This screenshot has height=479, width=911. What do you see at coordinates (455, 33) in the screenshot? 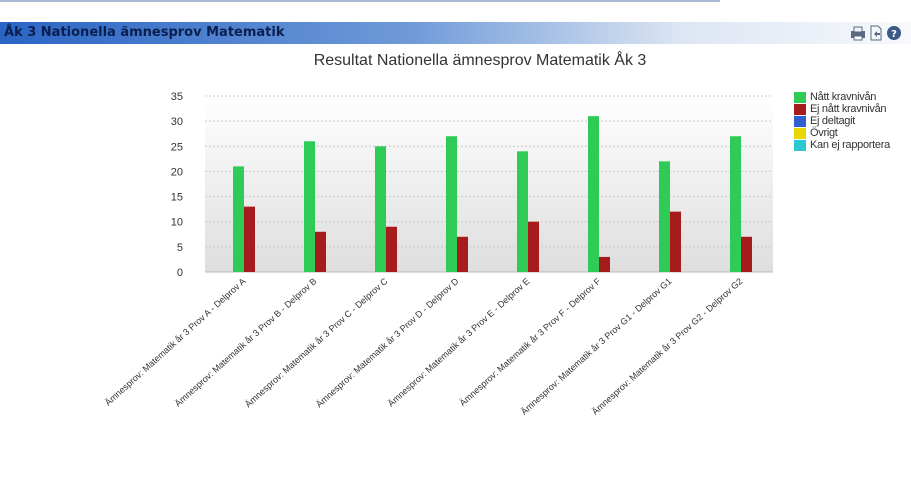
I see `panel-titlebar: Åk 3 Nationella ämnesprov Matematik ?` at bounding box center [455, 33].